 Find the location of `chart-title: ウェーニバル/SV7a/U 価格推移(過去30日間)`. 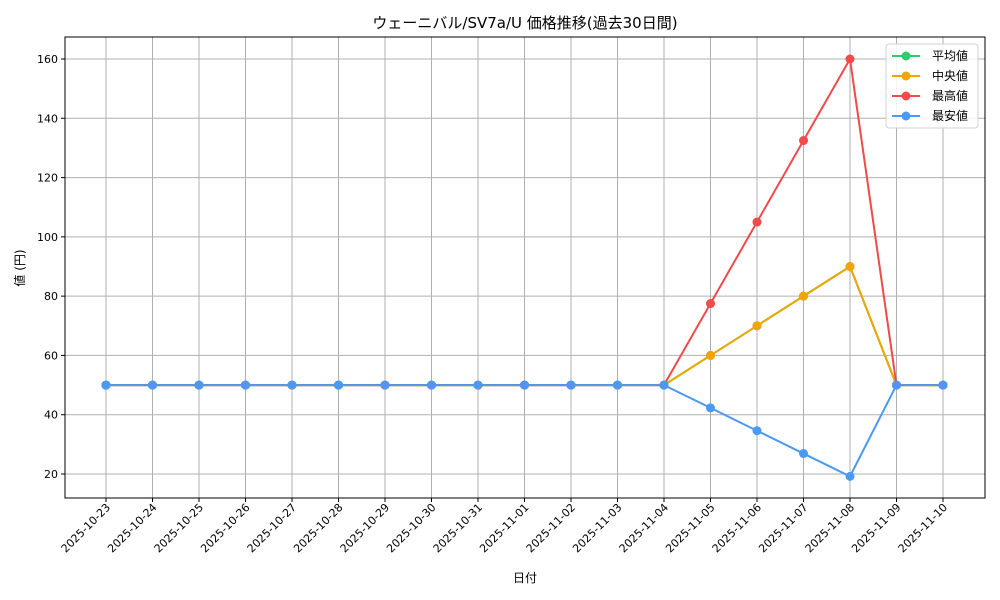

chart-title: ウェーニバル/SV7a/U 価格推移(過去30日間) is located at coordinates (524, 23).